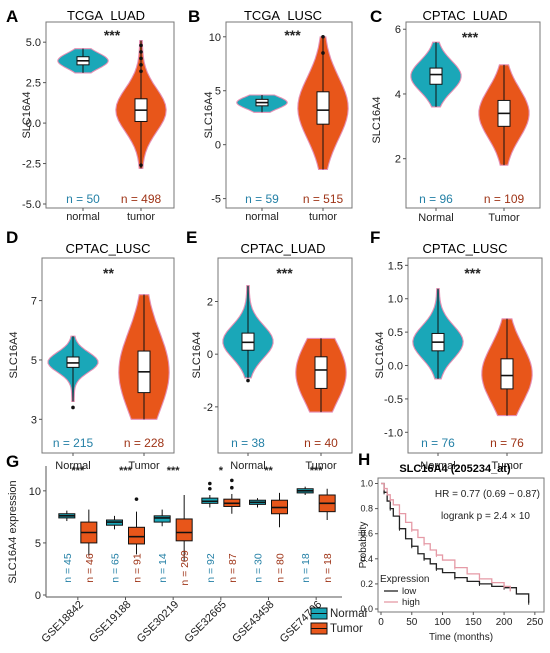 Image resolution: width=550 pixels, height=653 pixels. Describe the element at coordinates (321, 443) in the screenshot. I see `n-label: n = 40` at that location.